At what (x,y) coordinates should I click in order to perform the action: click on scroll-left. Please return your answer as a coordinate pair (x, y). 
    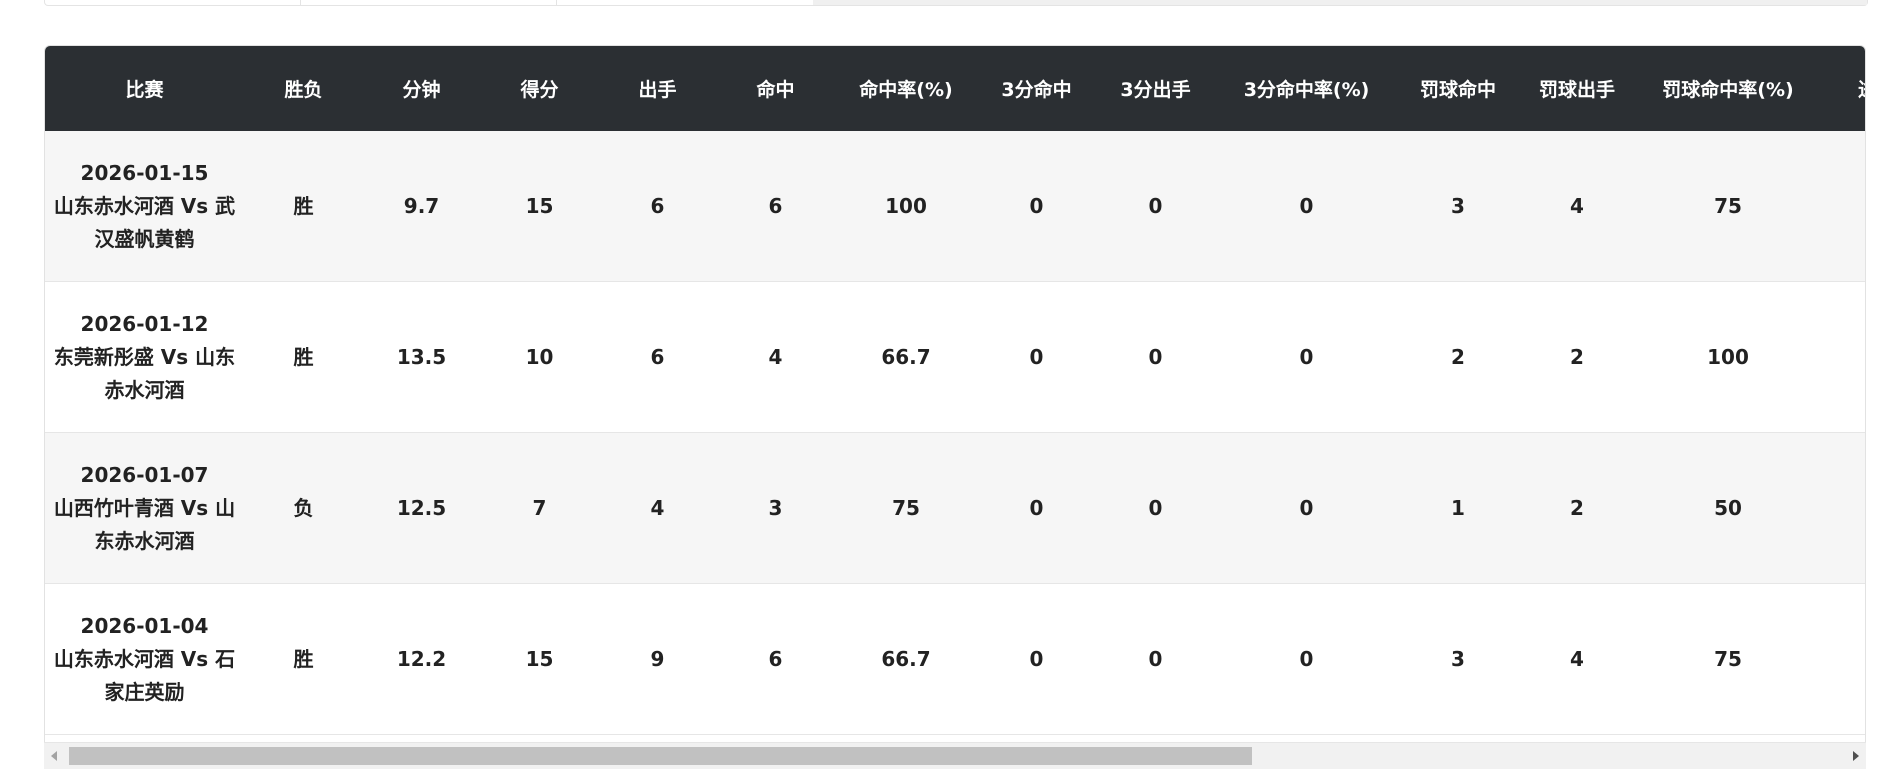
    Looking at the image, I should click on (54, 756).